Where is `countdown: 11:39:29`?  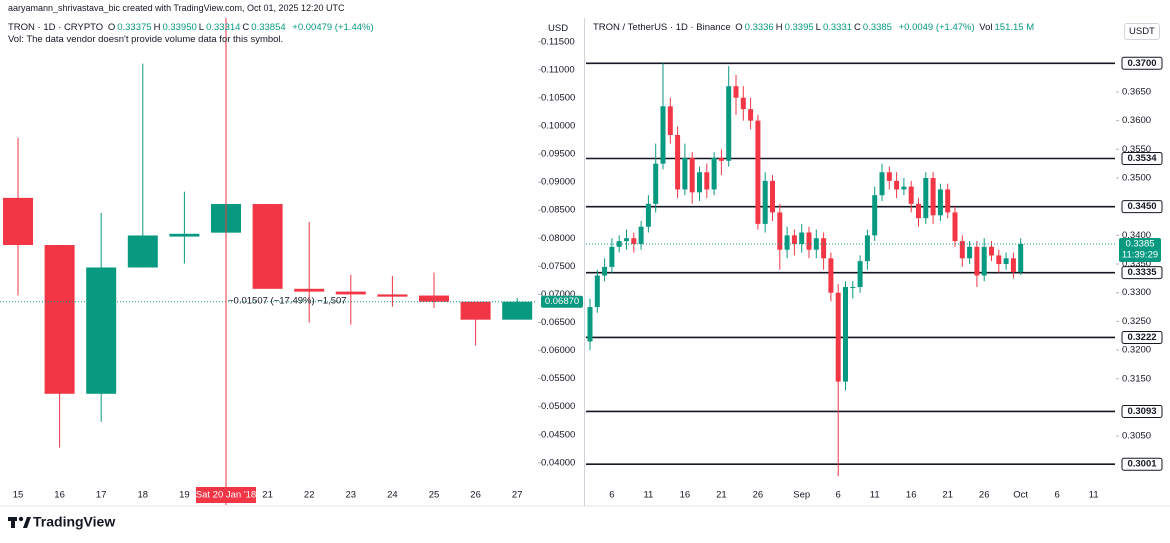
countdown: 11:39:29 is located at coordinates (1140, 254).